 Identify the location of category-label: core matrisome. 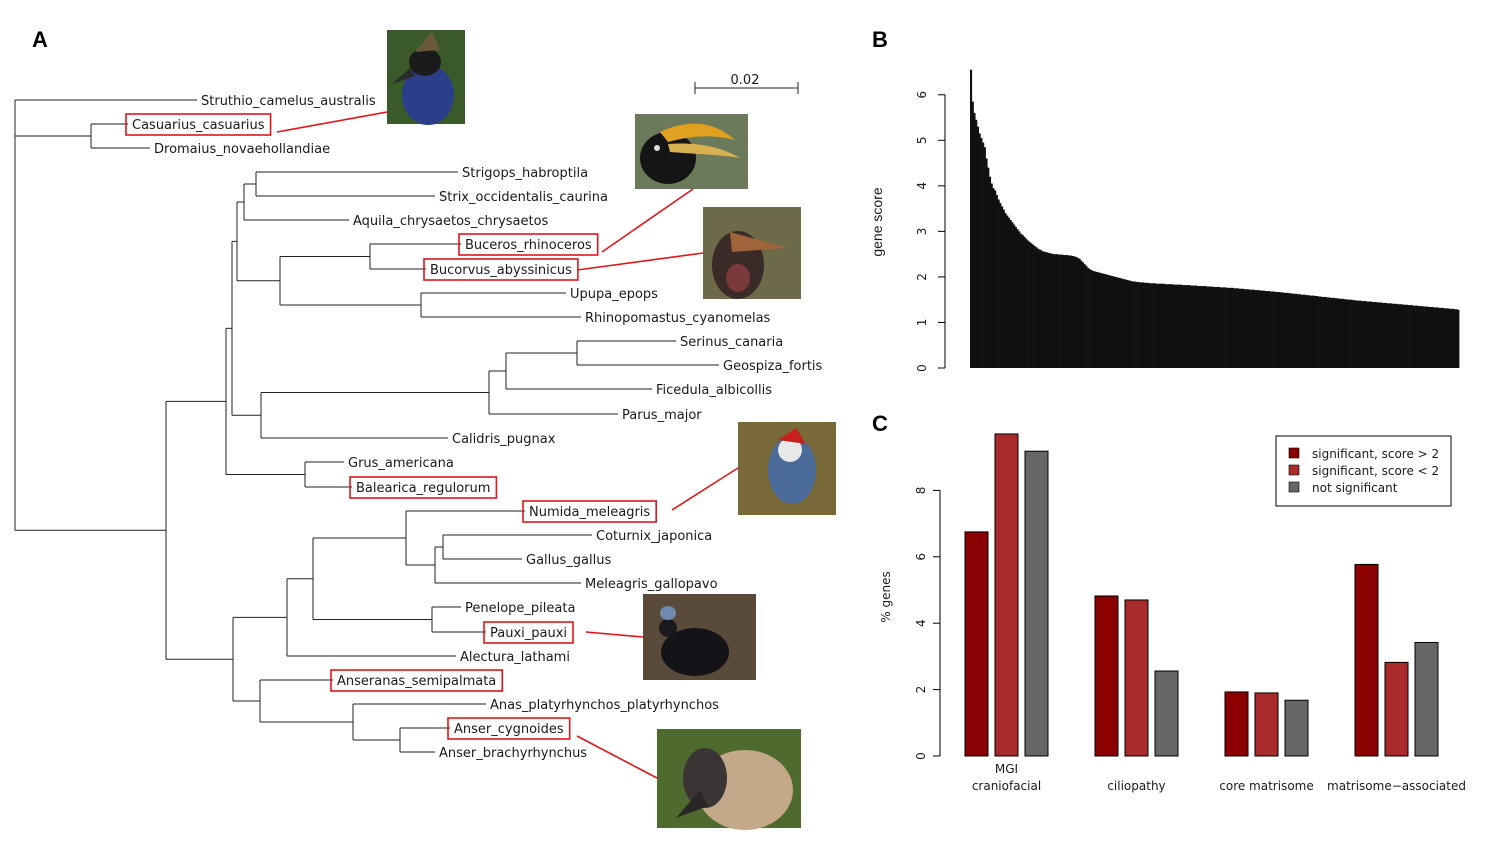
(1266, 786).